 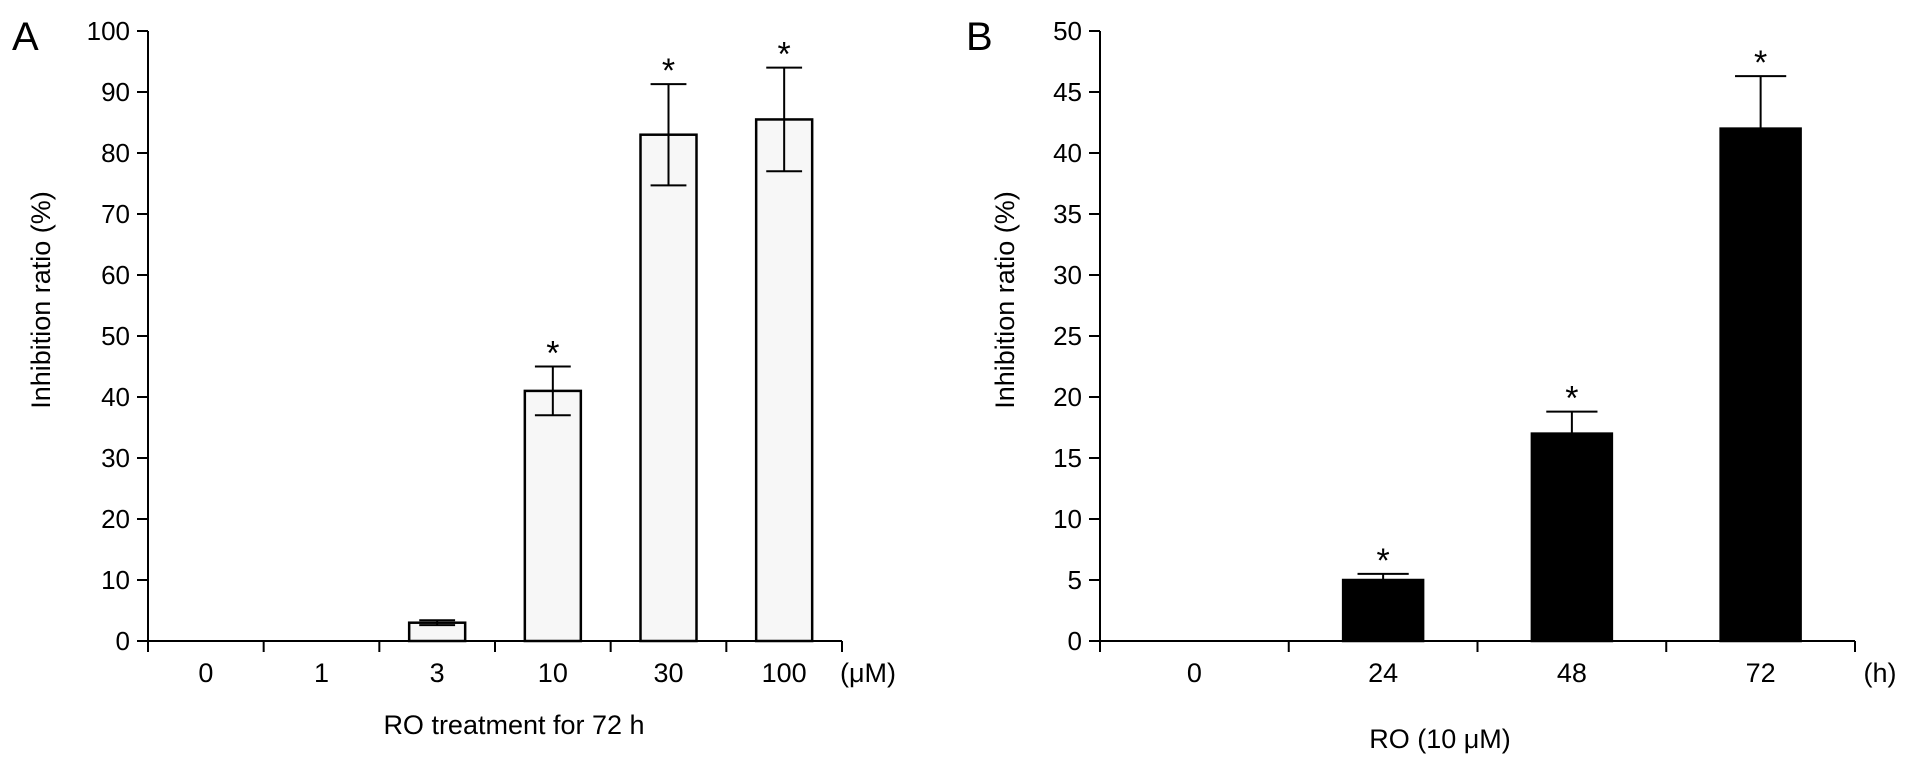 What do you see at coordinates (1067, 31) in the screenshot?
I see `panel-b-y-tick-label: 50` at bounding box center [1067, 31].